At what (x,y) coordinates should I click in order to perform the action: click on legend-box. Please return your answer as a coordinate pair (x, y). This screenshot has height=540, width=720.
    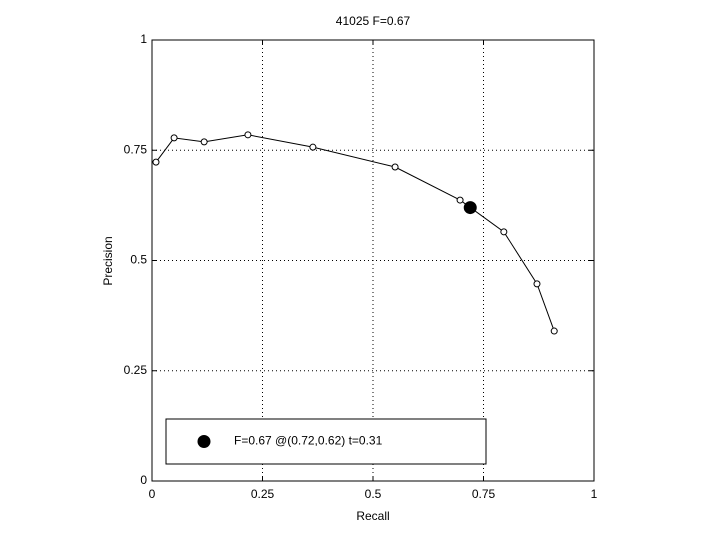
    Looking at the image, I should click on (326, 441).